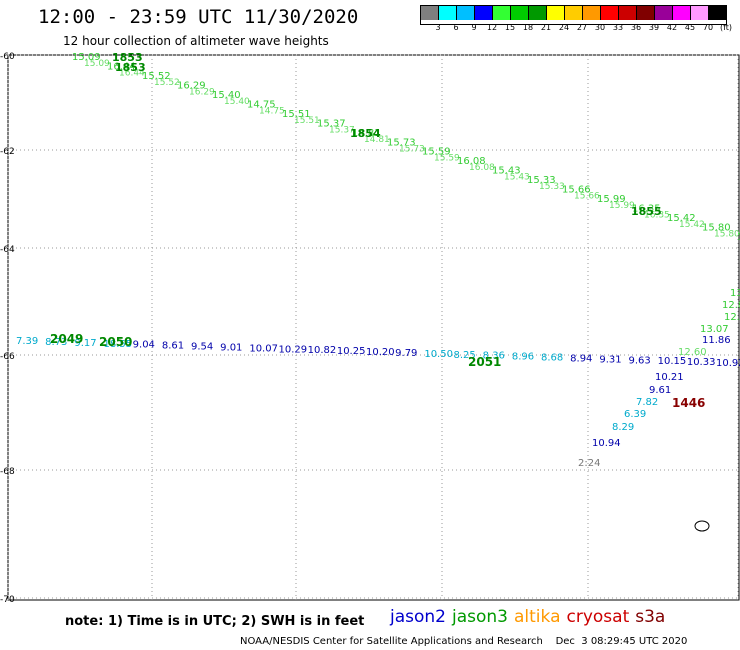  I want to click on color-scale-label: 70, so click(708, 27).